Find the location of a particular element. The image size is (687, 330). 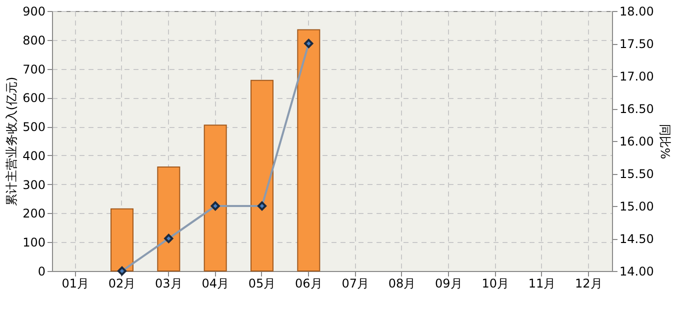

x-tick-label: 04月 is located at coordinates (215, 283).